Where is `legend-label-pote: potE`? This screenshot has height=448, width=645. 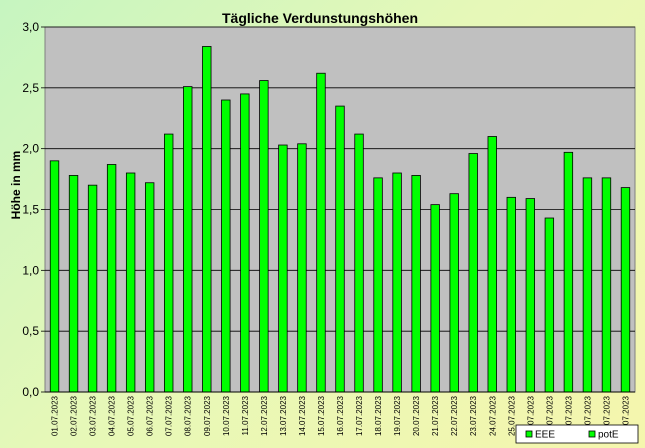
legend-label-pote: potE is located at coordinates (608, 435).